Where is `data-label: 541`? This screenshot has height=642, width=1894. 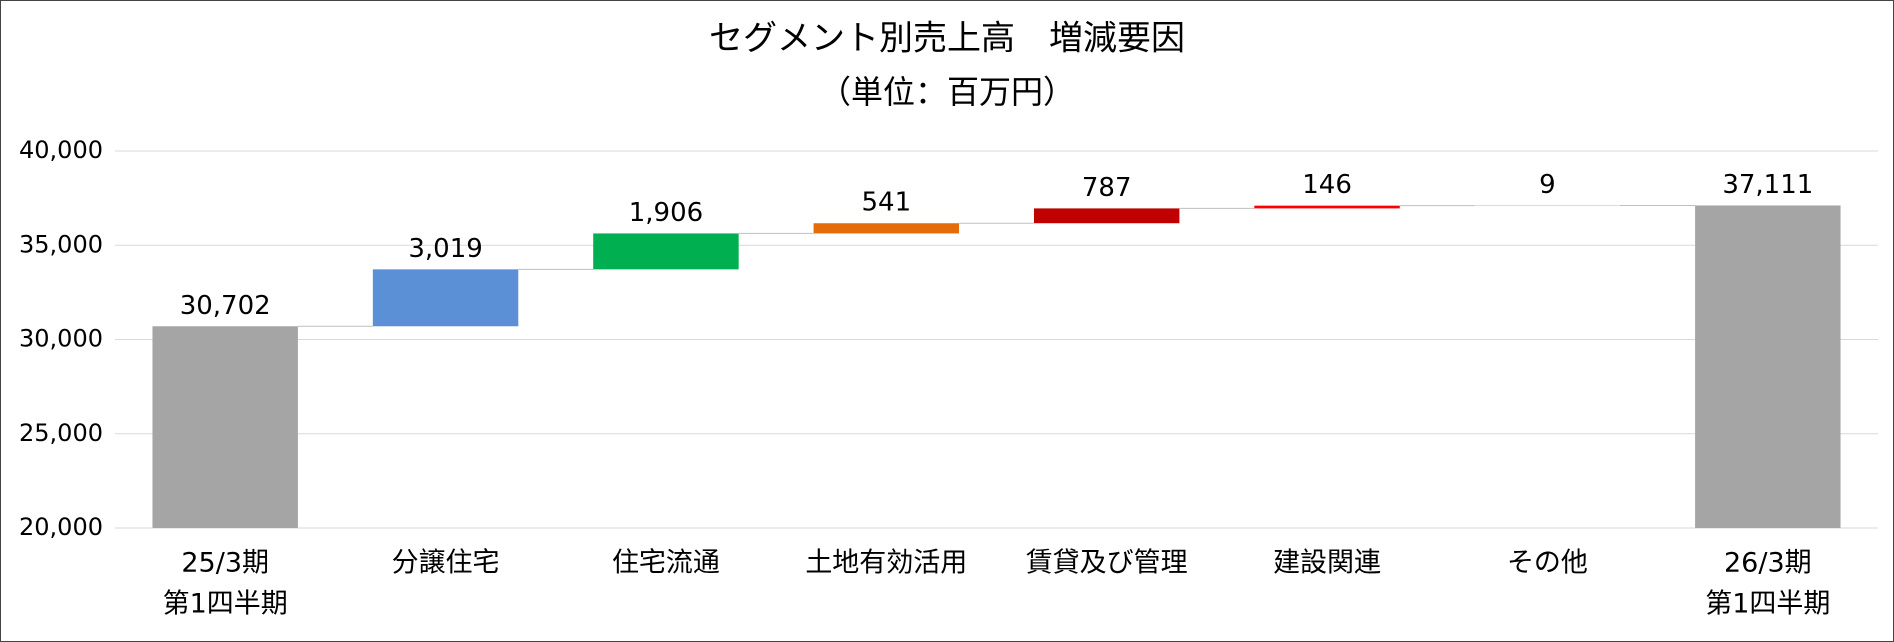 data-label: 541 is located at coordinates (886, 203).